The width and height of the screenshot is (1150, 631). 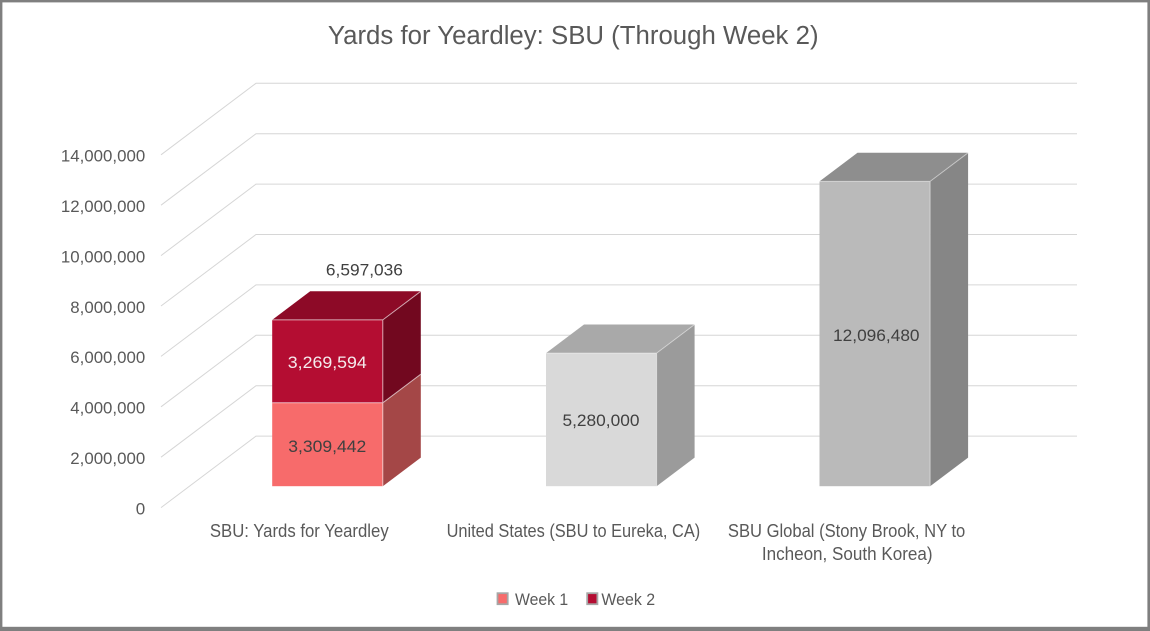 What do you see at coordinates (299, 531) in the screenshot?
I see `svg-text: SBU: Yards for Yeardley` at bounding box center [299, 531].